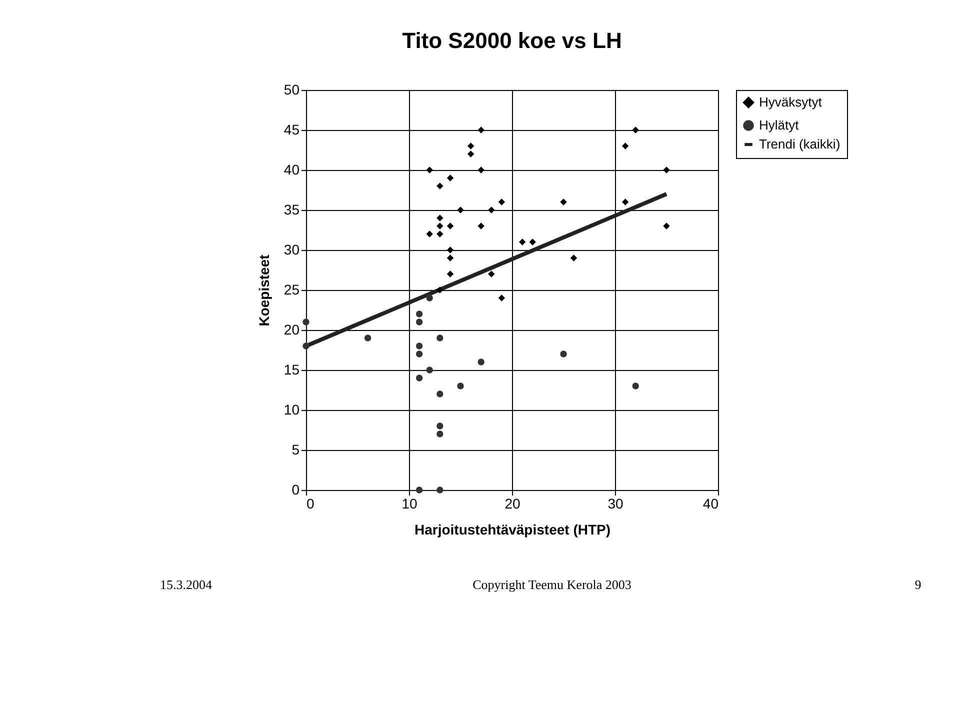 The height and width of the screenshot is (719, 956). Describe the element at coordinates (292, 210) in the screenshot. I see `y-tick-label: 35` at that location.